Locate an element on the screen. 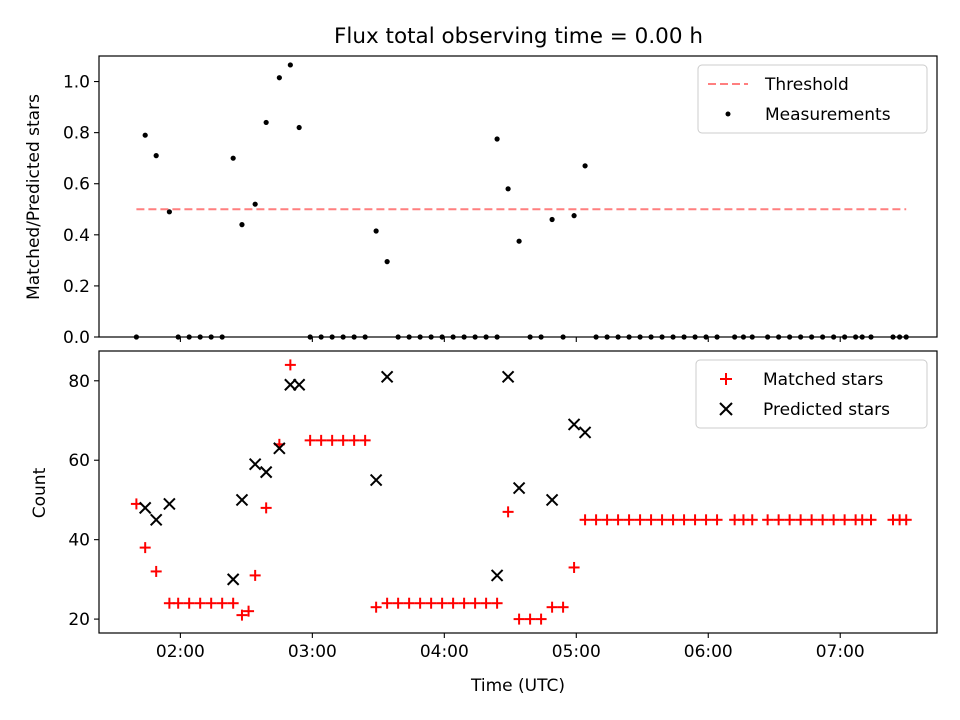 The image size is (960, 720). bottom-y-tick-label: 20 is located at coordinates (79, 620).